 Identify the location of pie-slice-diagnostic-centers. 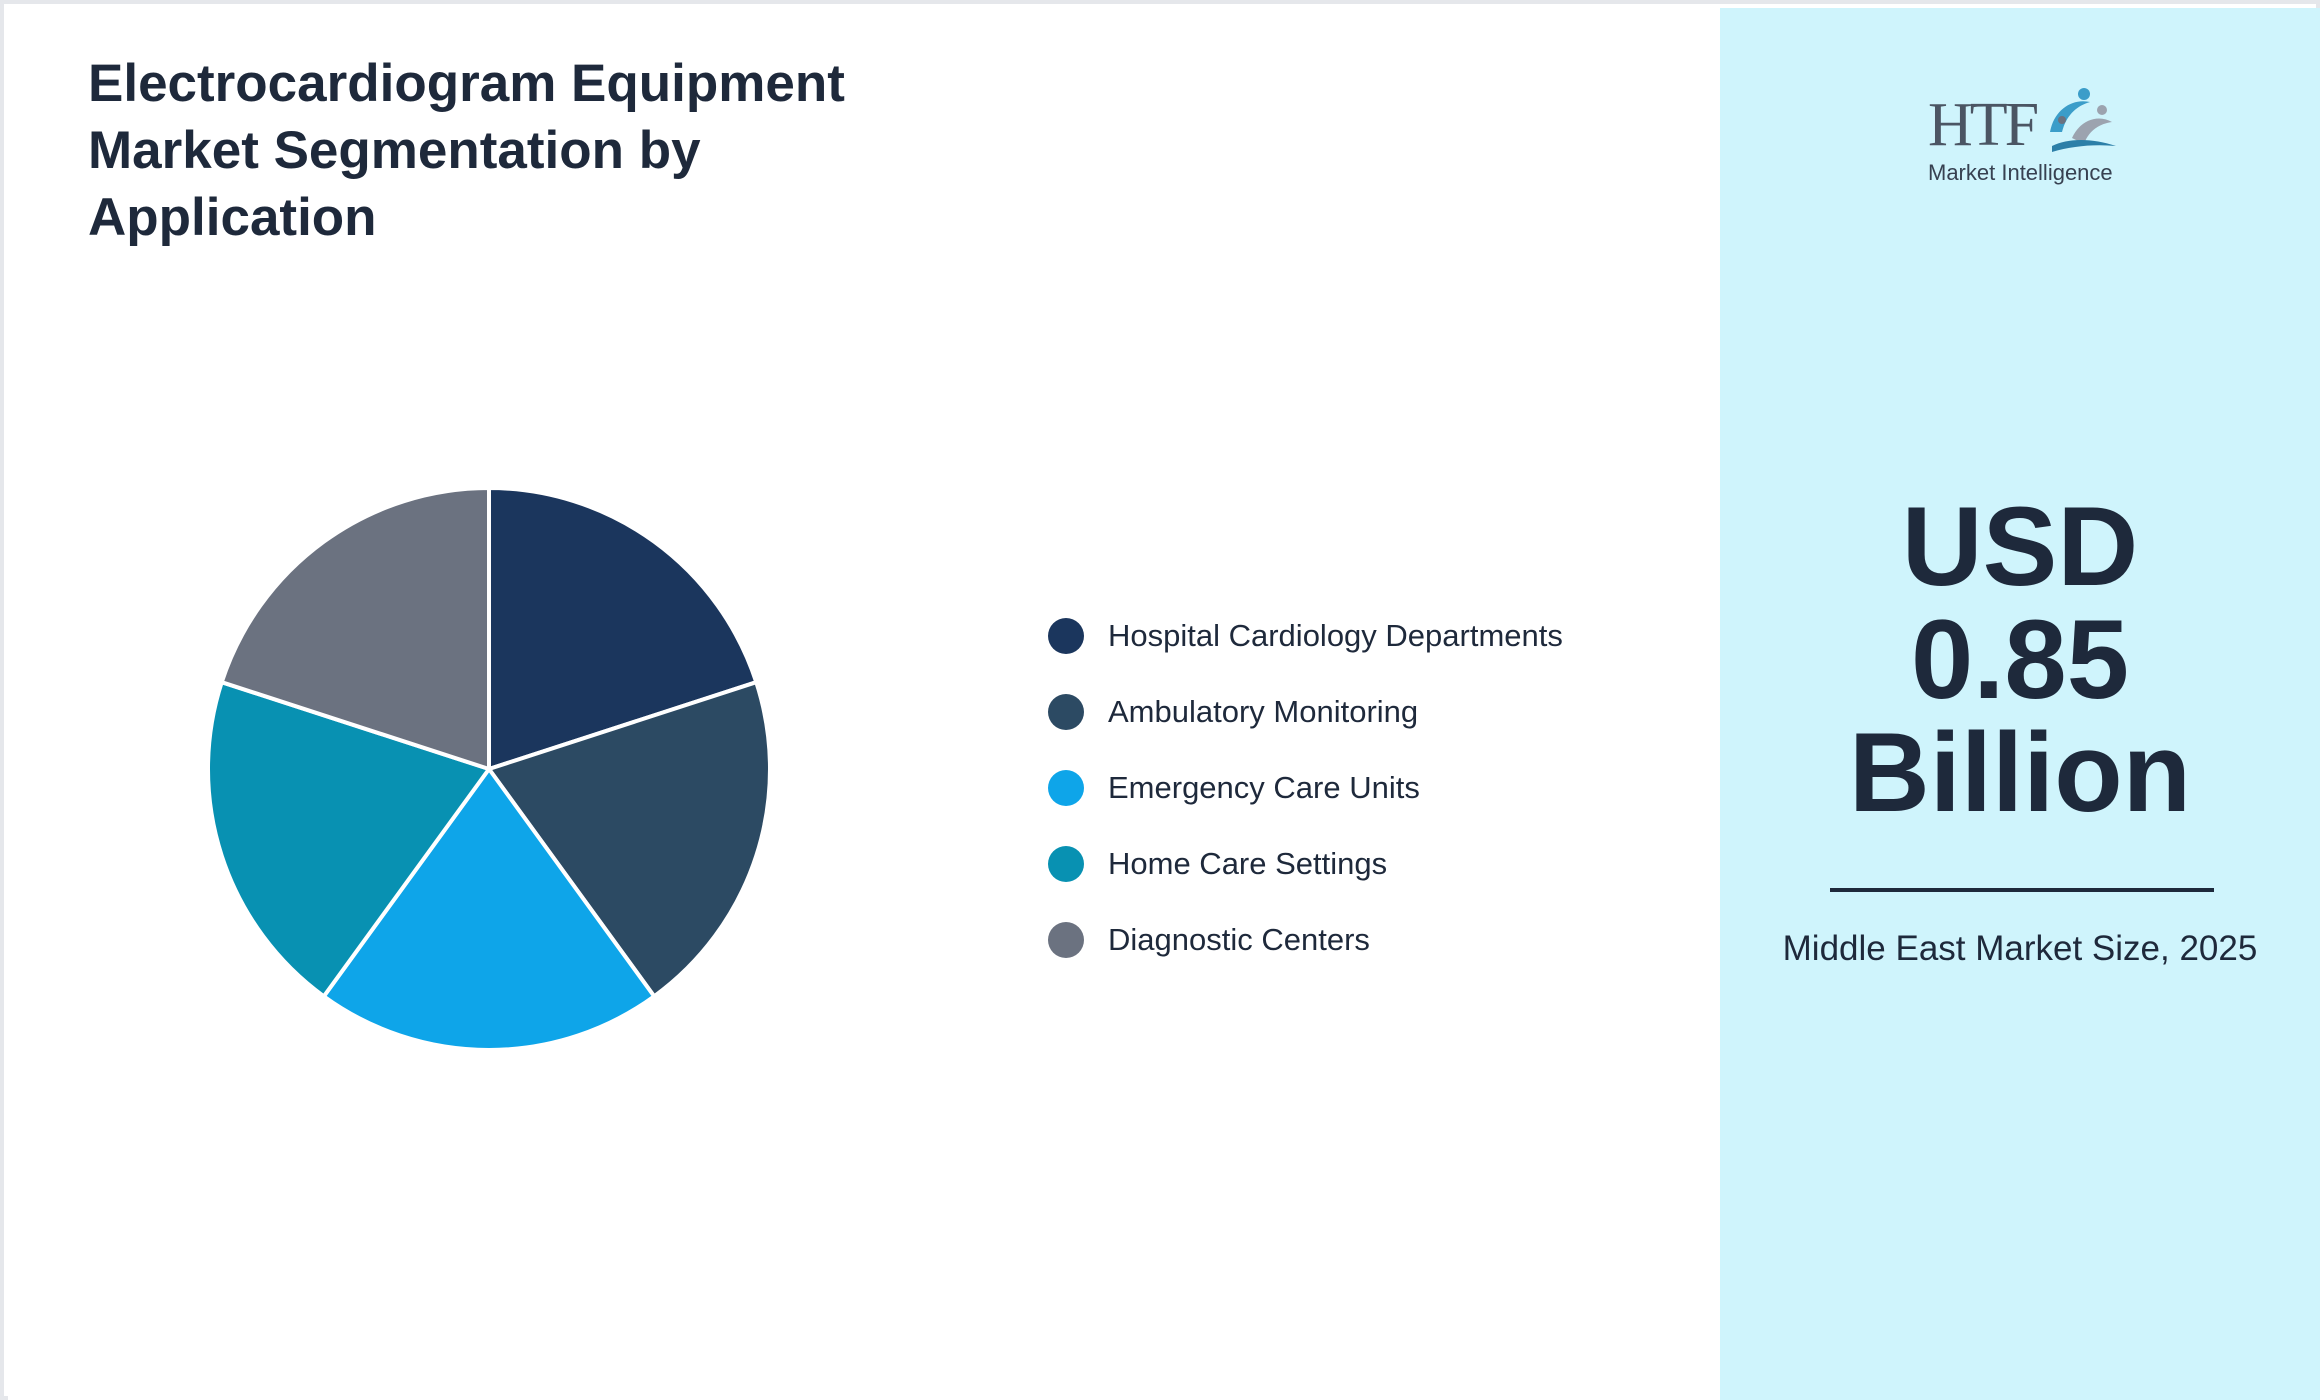
(355, 628).